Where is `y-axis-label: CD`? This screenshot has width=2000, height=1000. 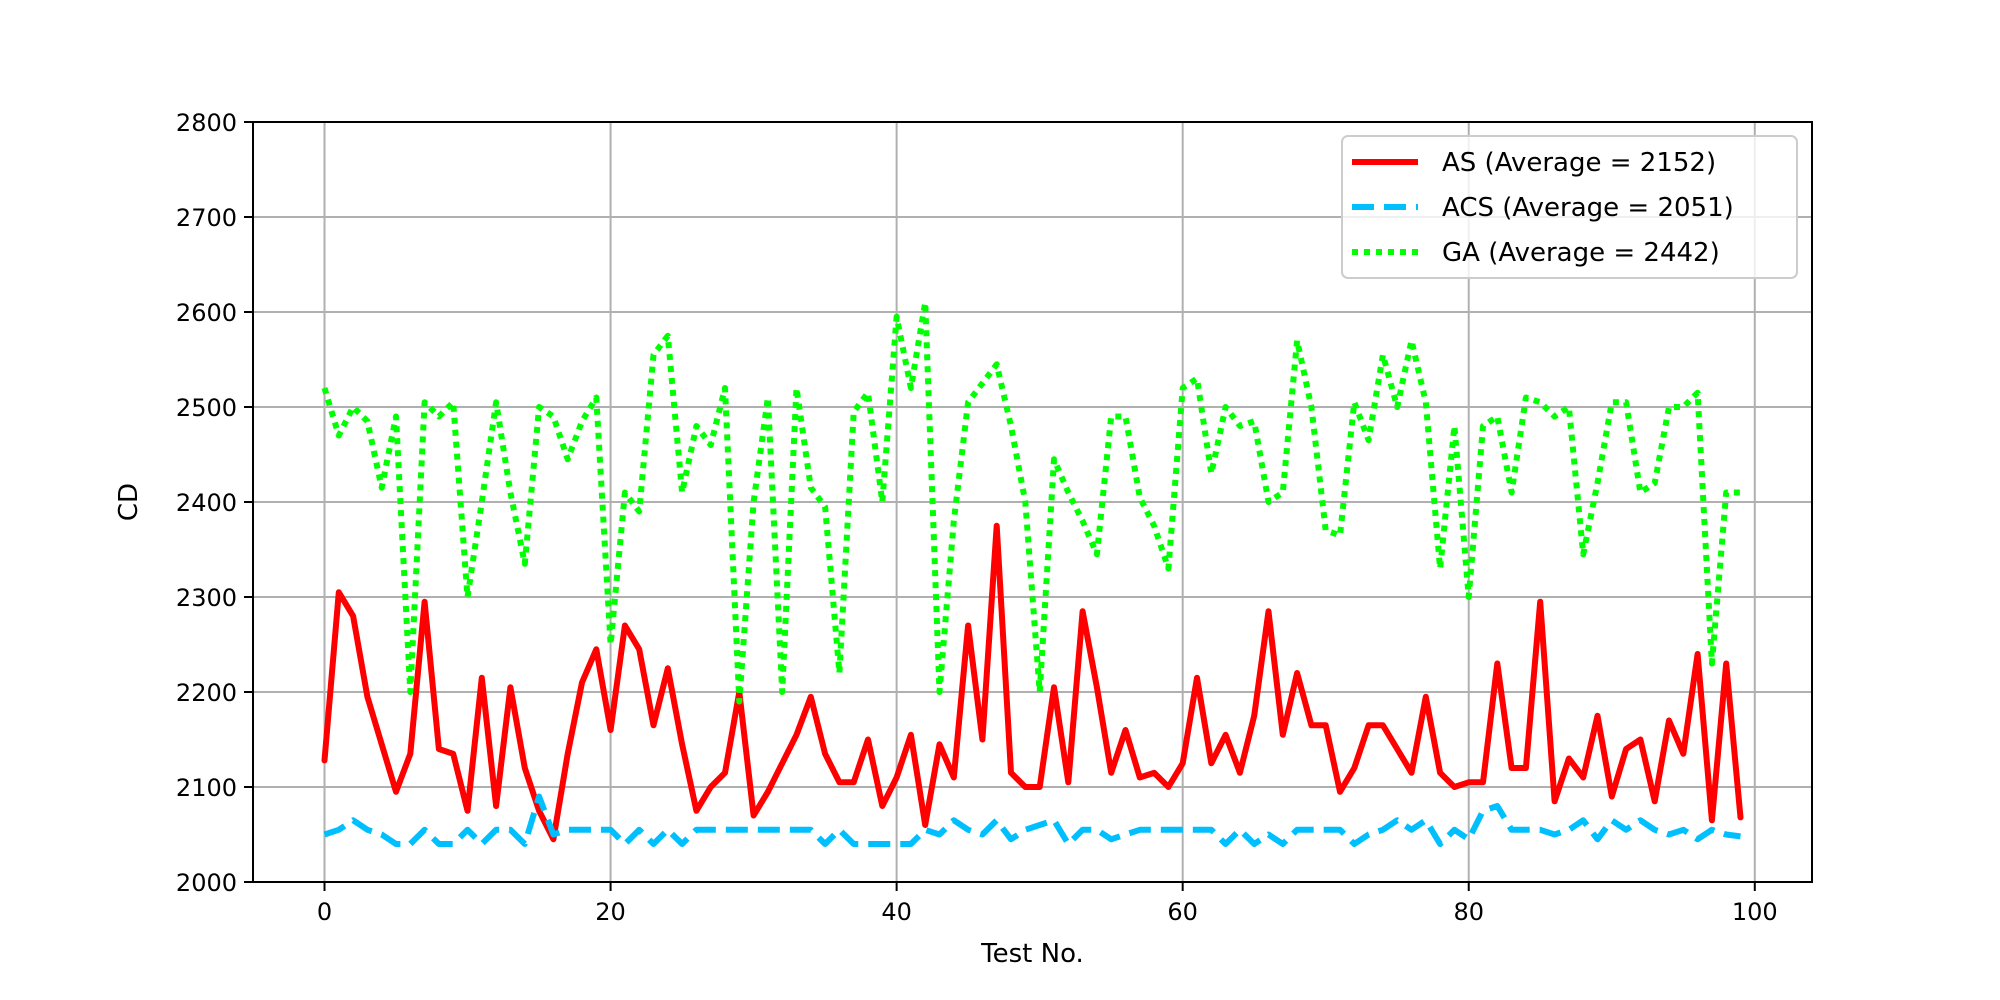
y-axis-label: CD is located at coordinates (129, 502).